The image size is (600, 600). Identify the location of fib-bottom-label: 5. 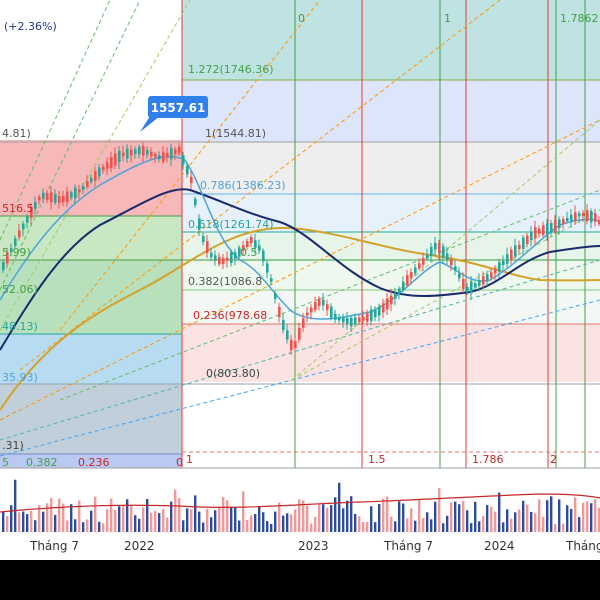
(5, 462).